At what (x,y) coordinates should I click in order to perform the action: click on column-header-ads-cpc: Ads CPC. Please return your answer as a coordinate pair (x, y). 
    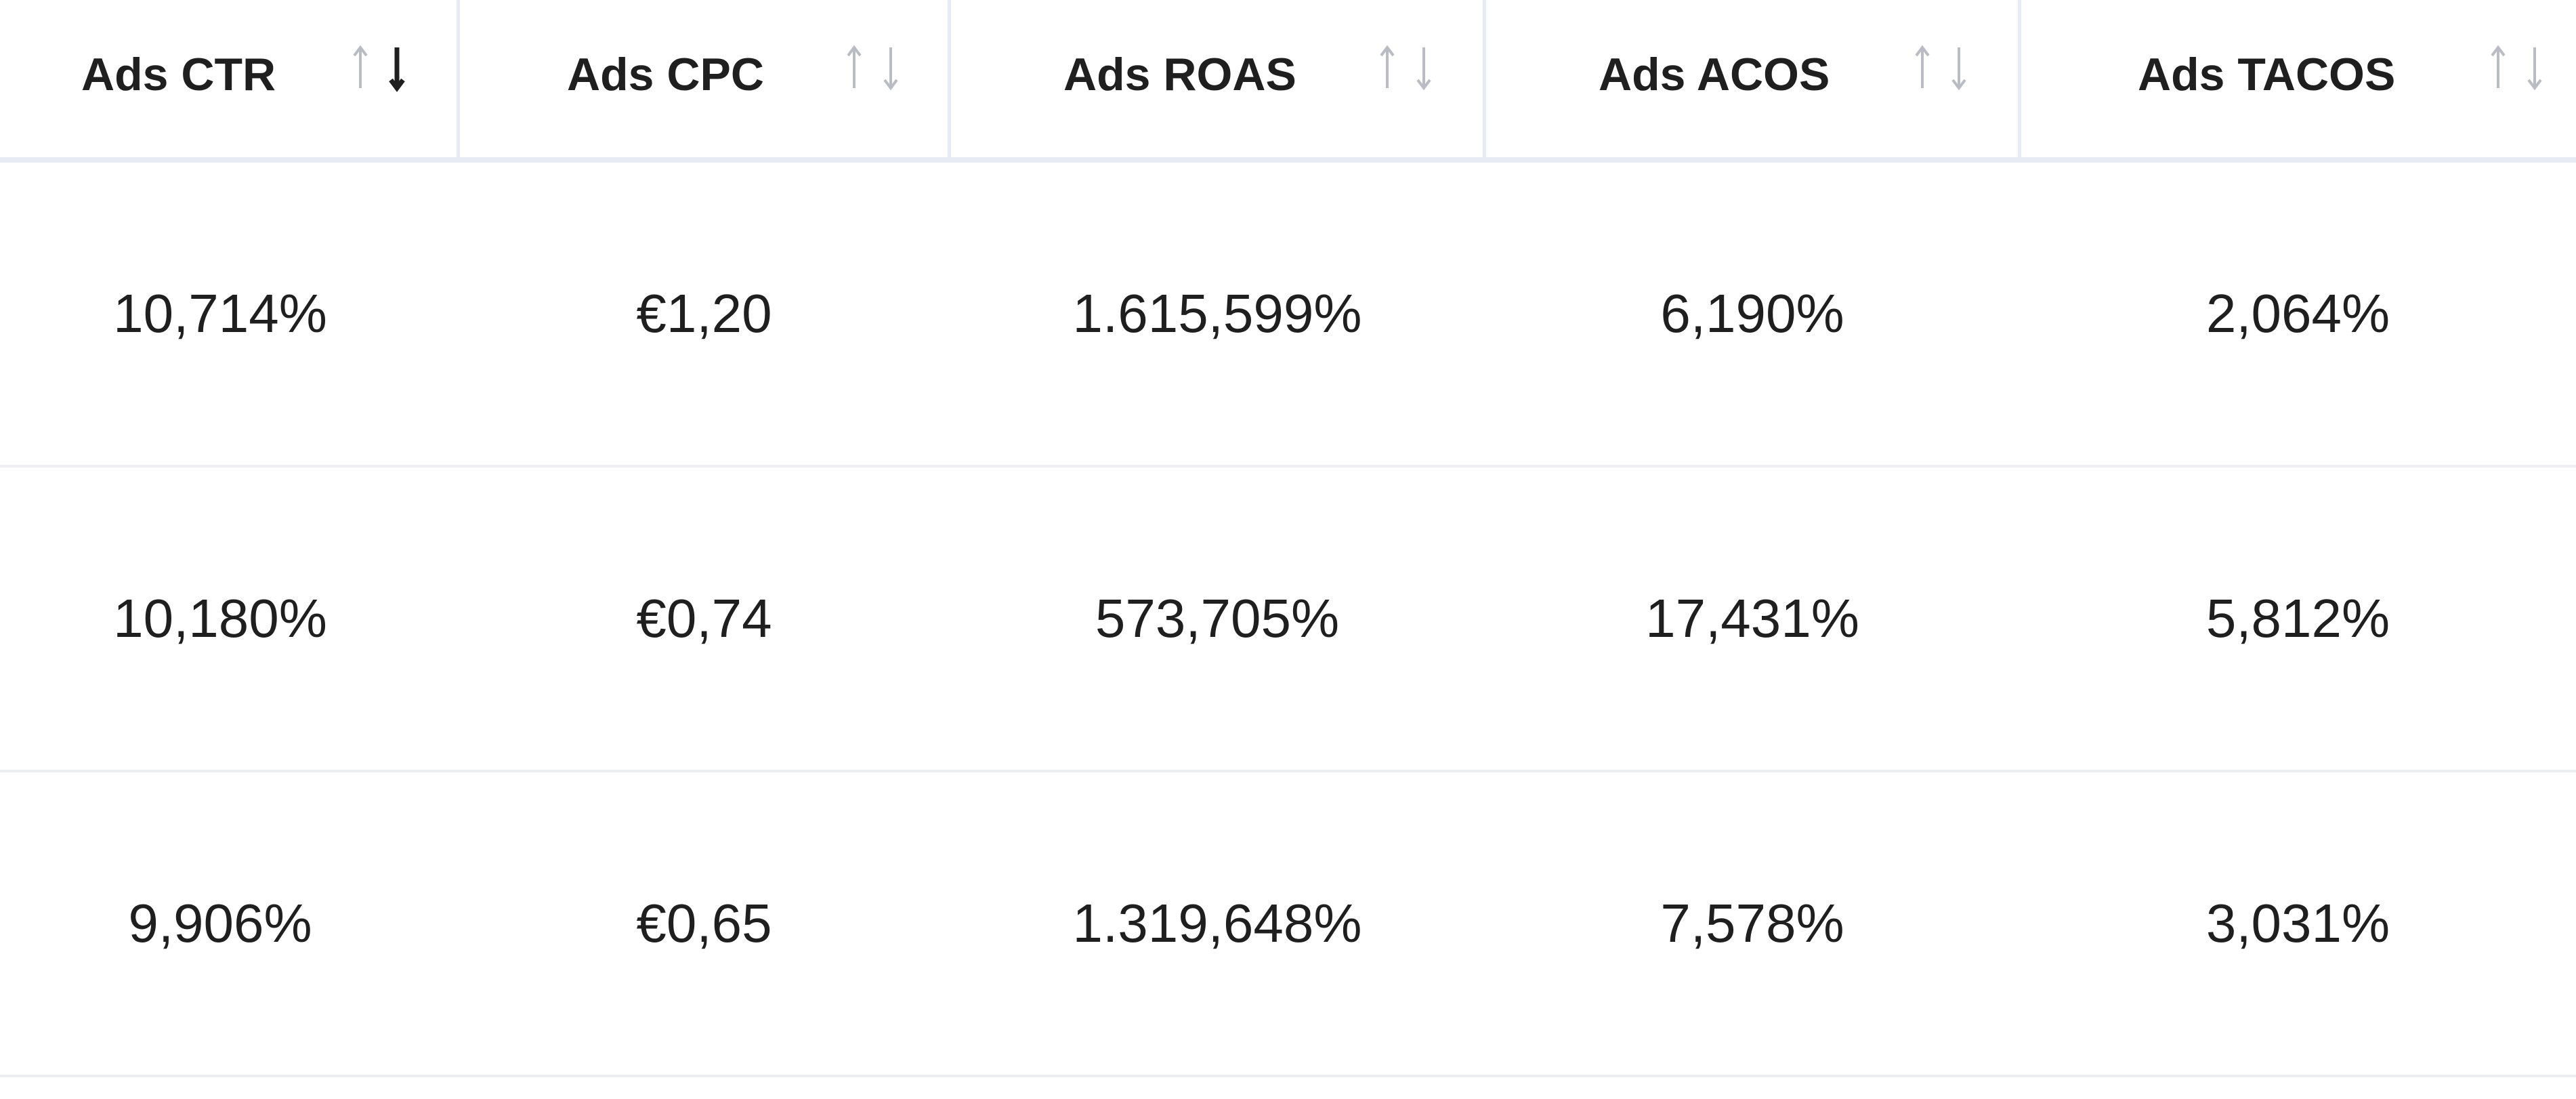
    Looking at the image, I should click on (704, 79).